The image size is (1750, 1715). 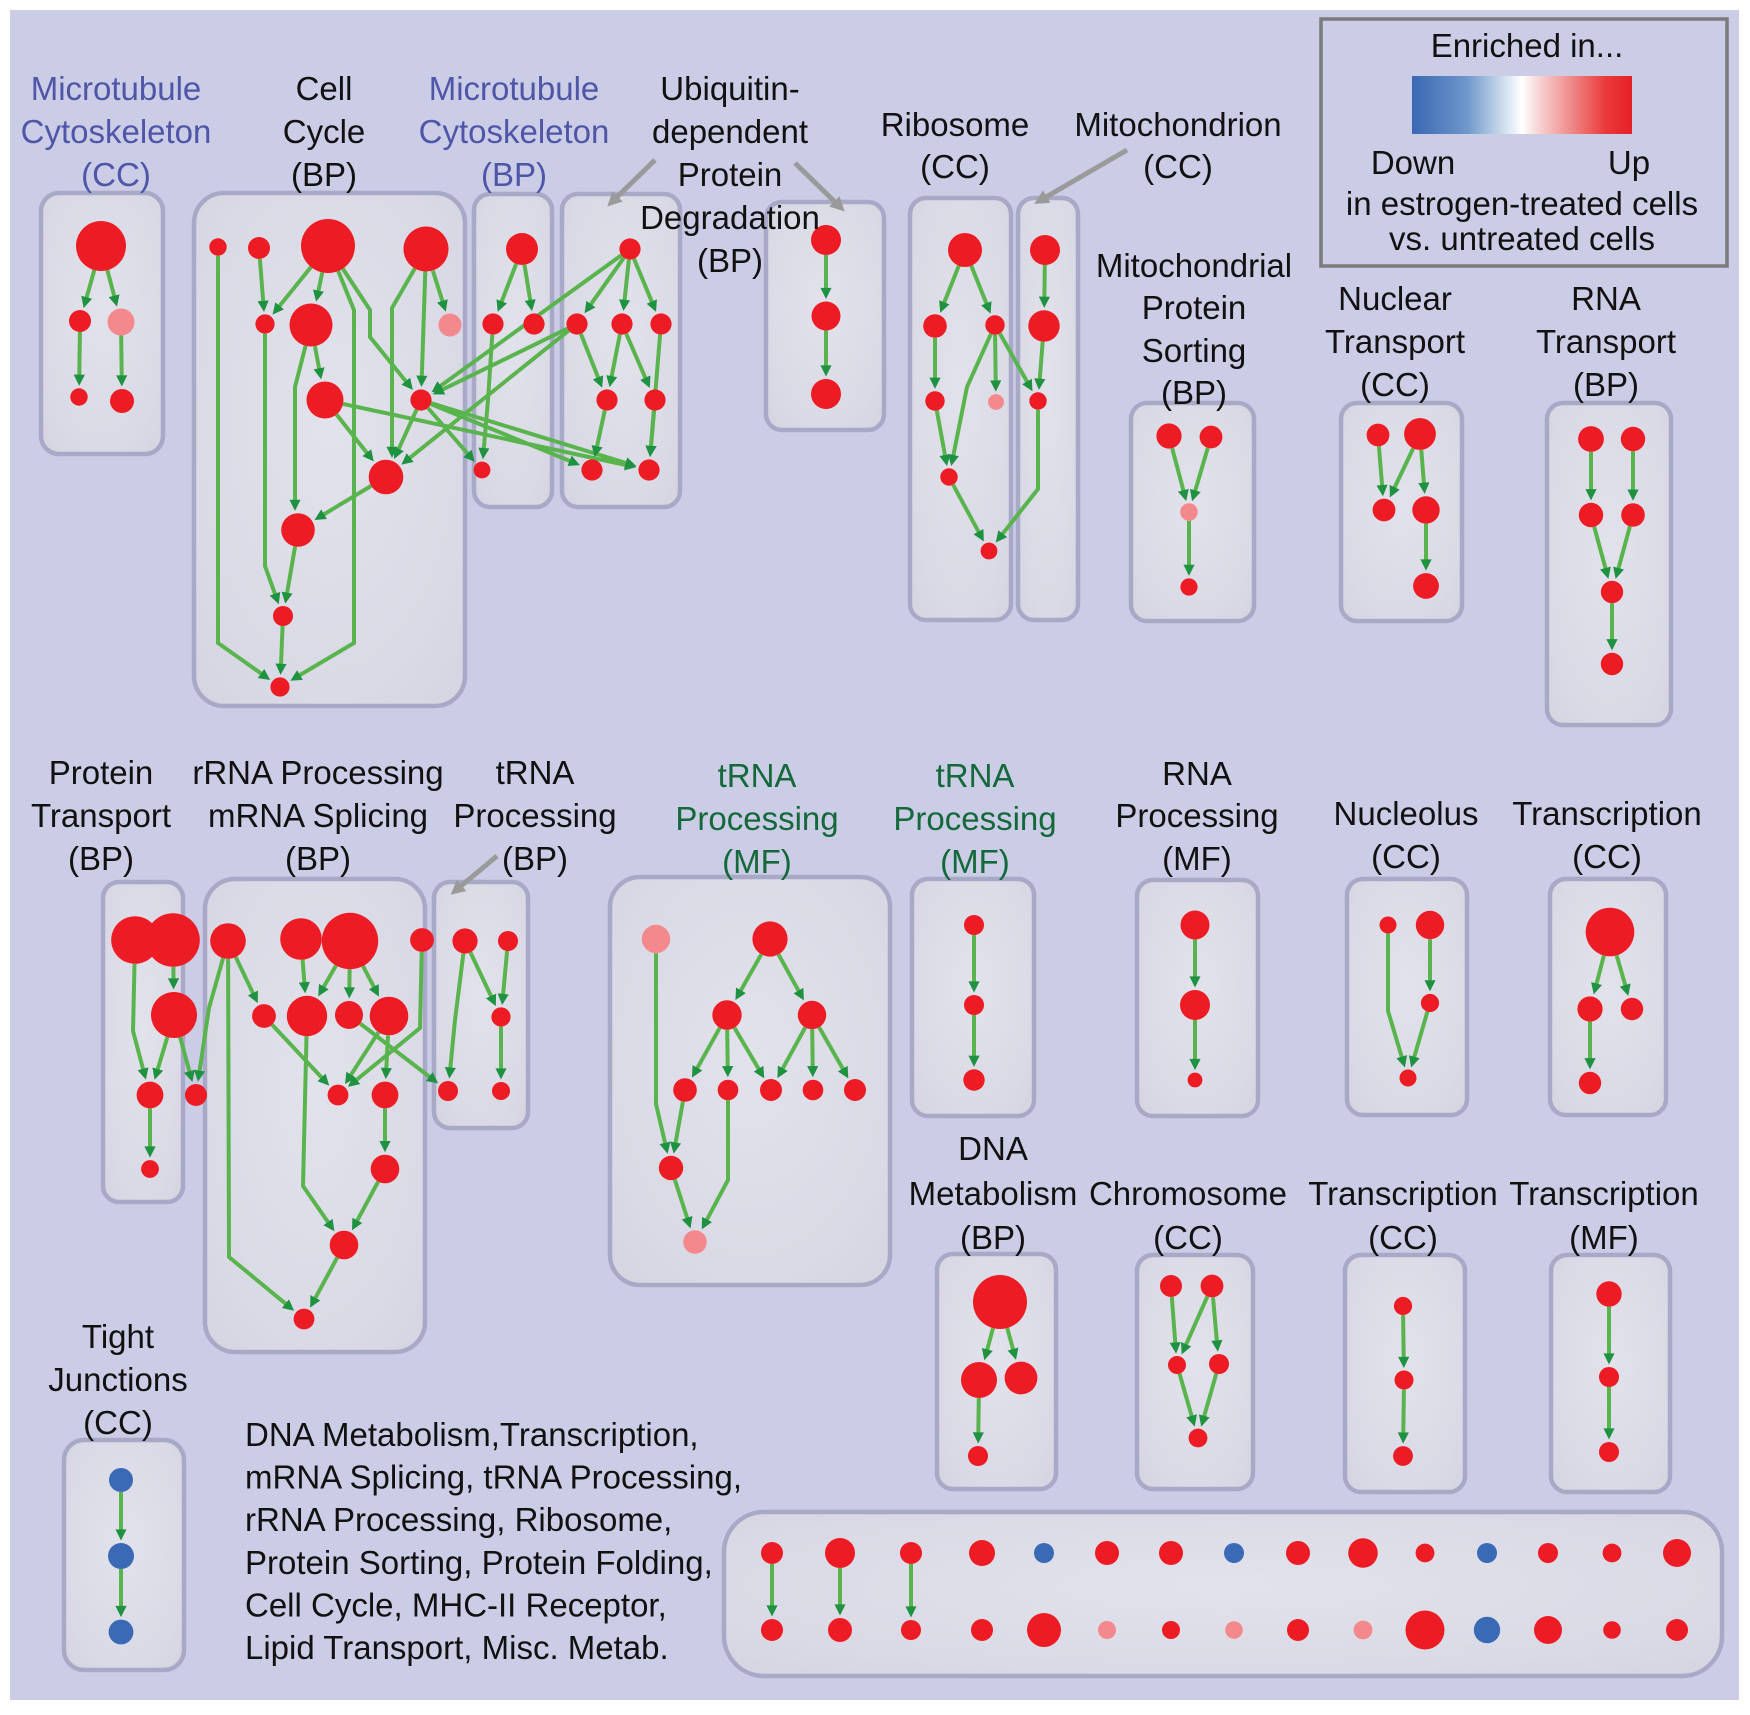 What do you see at coordinates (479, 1562) in the screenshot?
I see `svg-text:Protein Sorting, Protein Foldi: Protein Sorting, Protein Folding,` at bounding box center [479, 1562].